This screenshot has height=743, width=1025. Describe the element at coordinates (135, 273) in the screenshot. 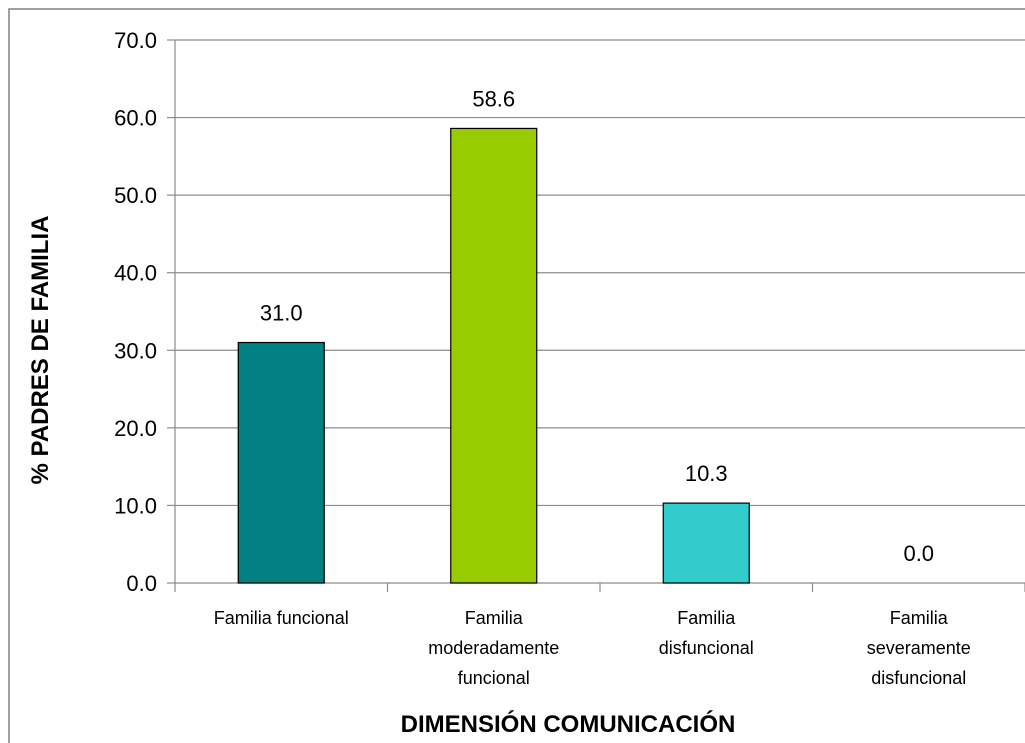

I see `y-tick-label: 40.0` at that location.